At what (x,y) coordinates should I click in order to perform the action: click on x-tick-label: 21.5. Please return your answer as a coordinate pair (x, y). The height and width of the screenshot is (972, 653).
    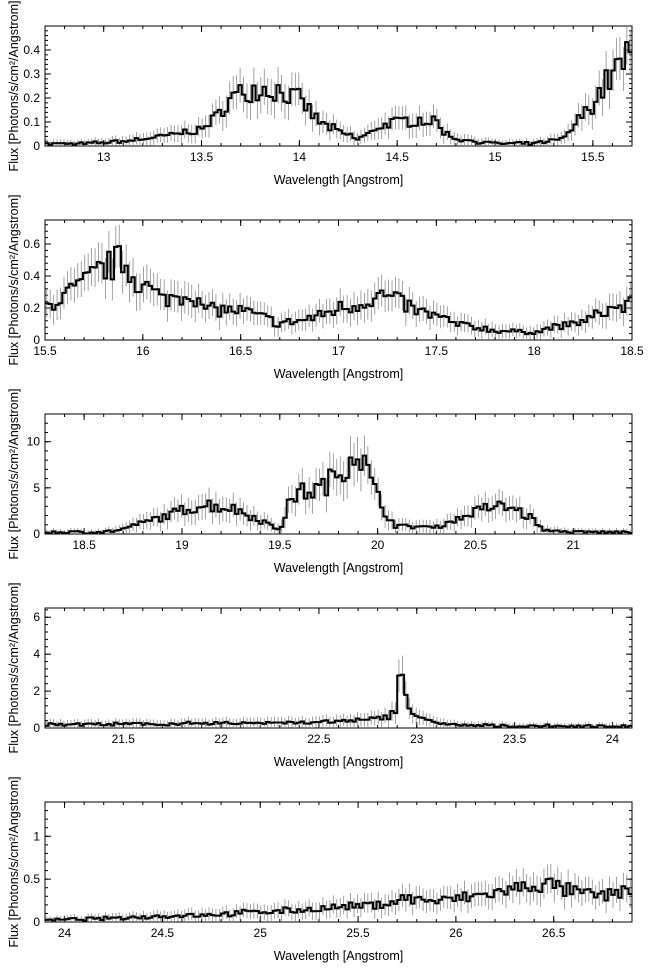
    Looking at the image, I should click on (124, 739).